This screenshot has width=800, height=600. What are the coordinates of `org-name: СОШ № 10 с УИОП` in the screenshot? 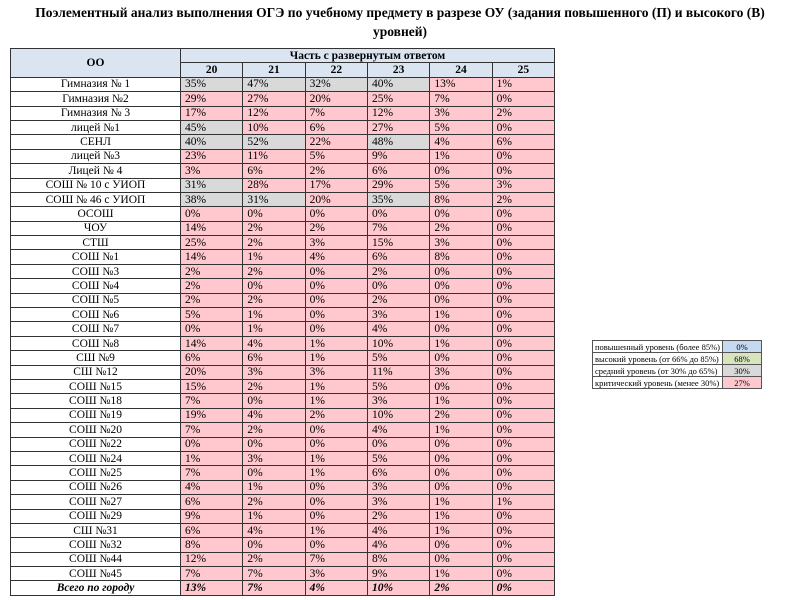 It's located at (95, 185).